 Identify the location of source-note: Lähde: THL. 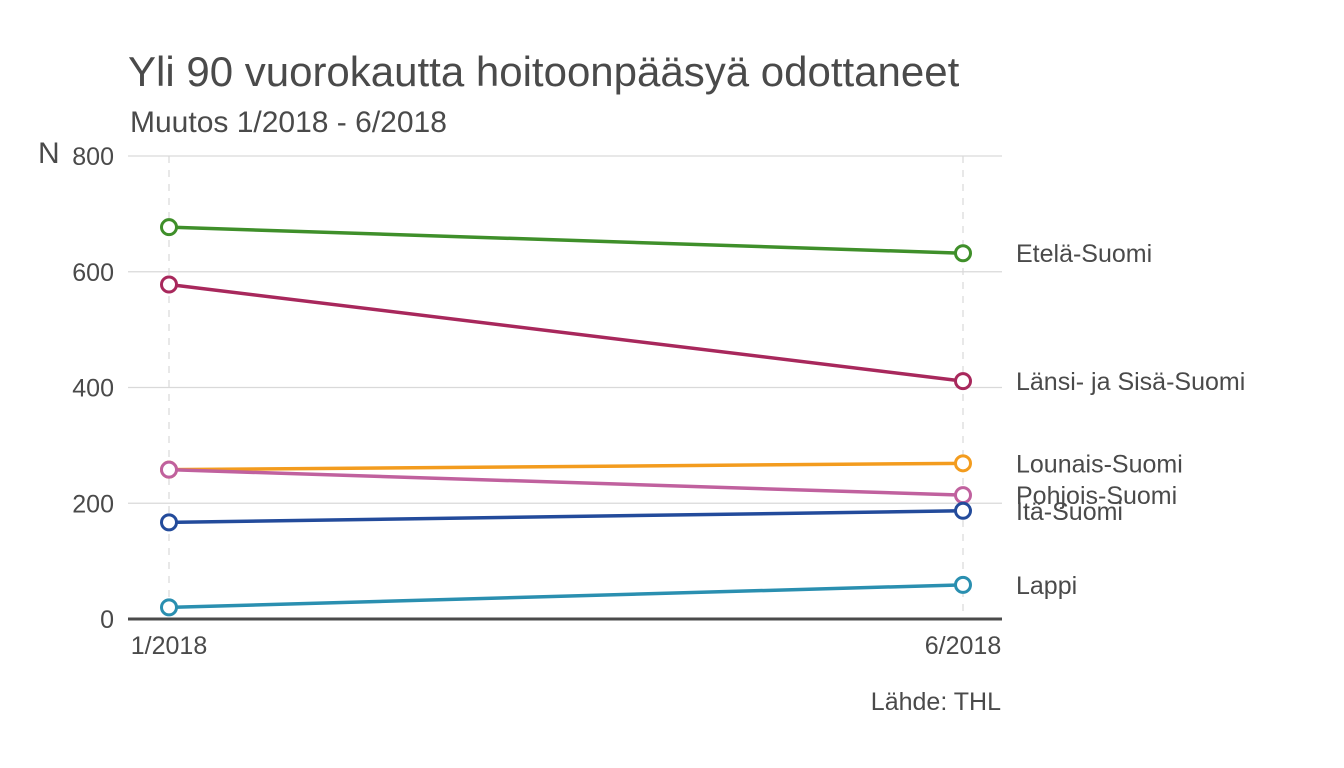
(935, 702).